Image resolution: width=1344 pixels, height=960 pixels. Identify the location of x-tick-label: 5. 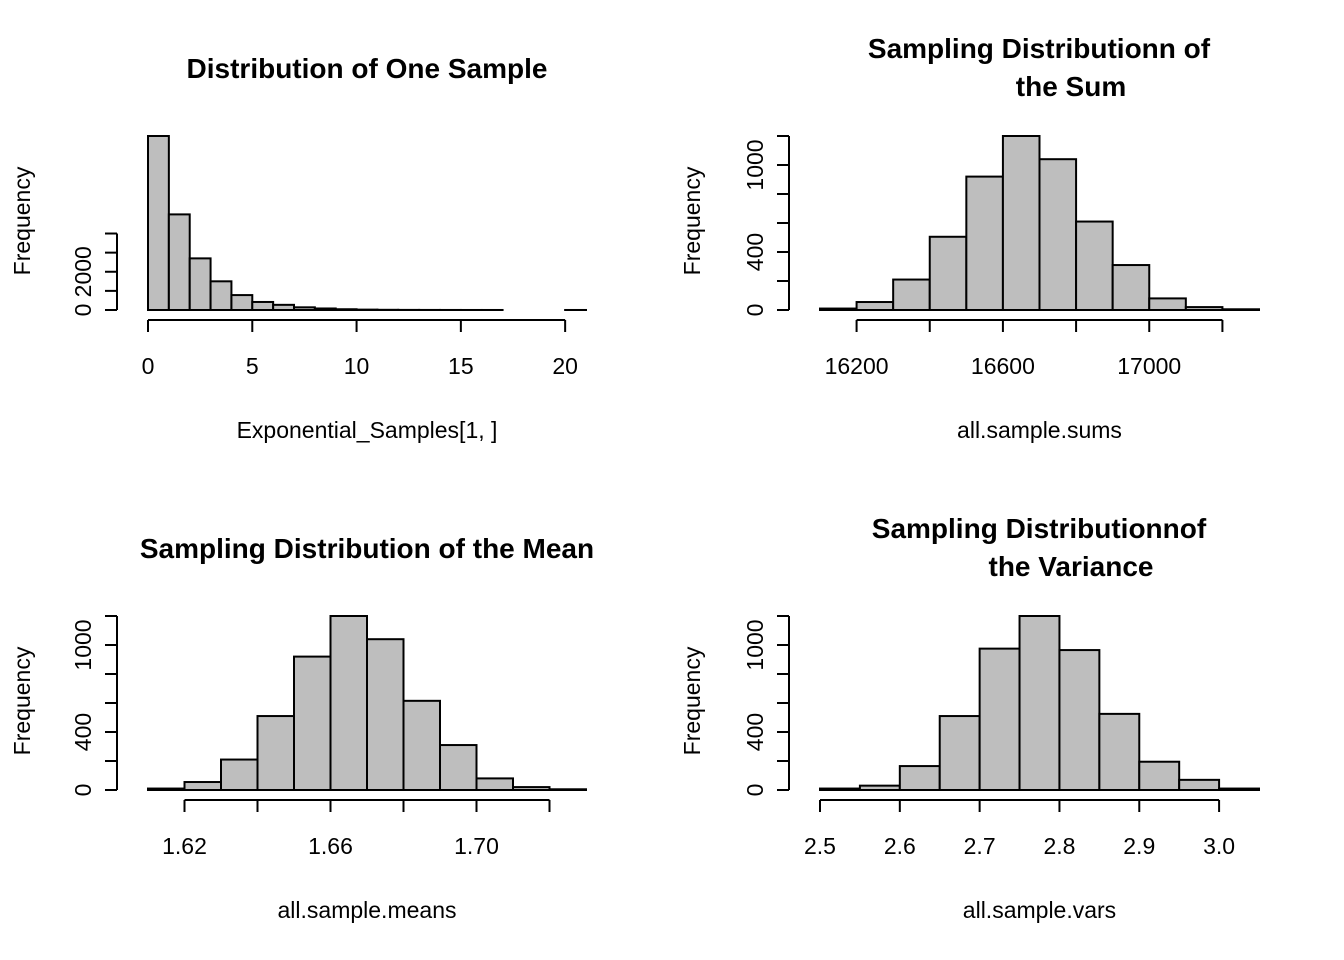
(252, 366).